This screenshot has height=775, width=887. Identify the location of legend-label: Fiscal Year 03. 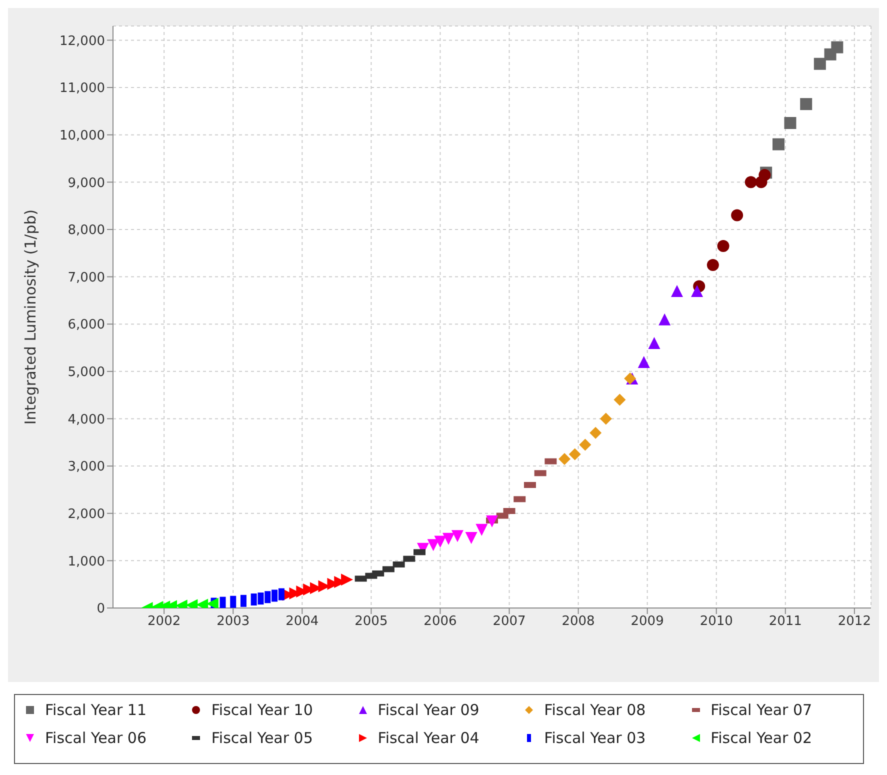
(595, 738).